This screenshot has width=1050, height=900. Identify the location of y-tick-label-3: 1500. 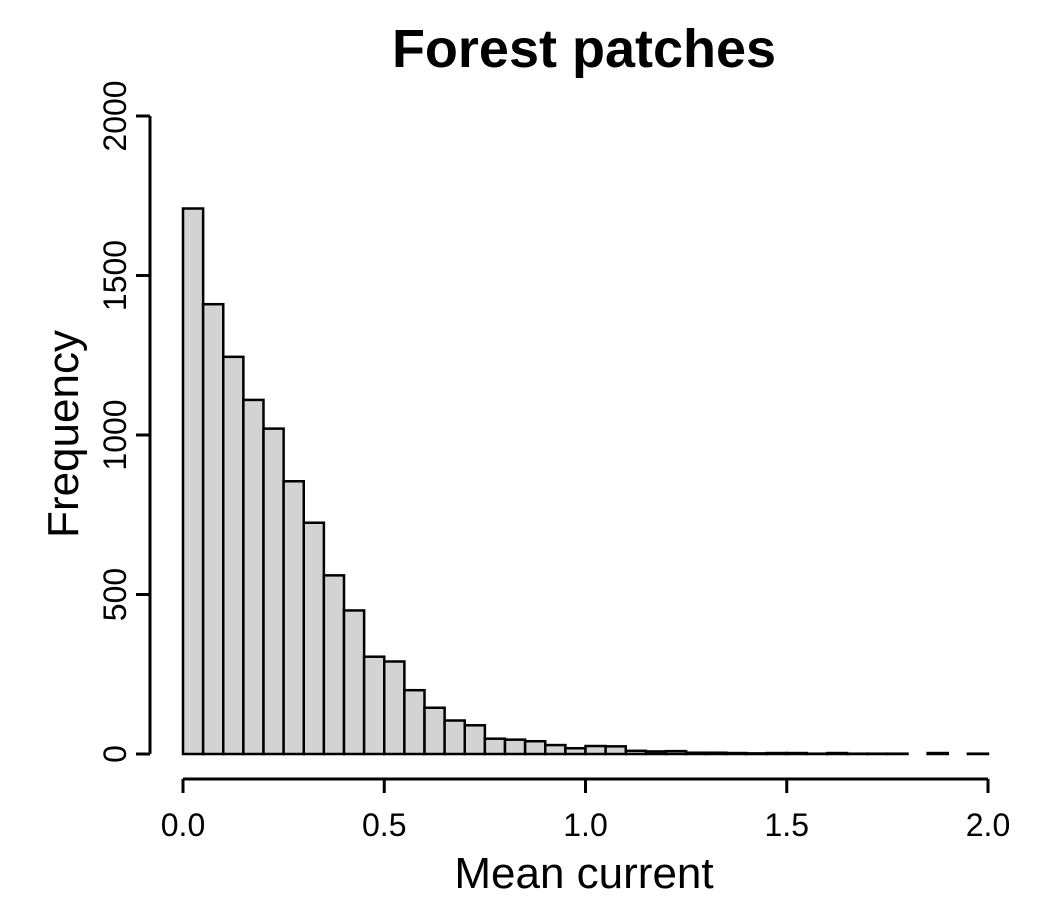
(115, 275).